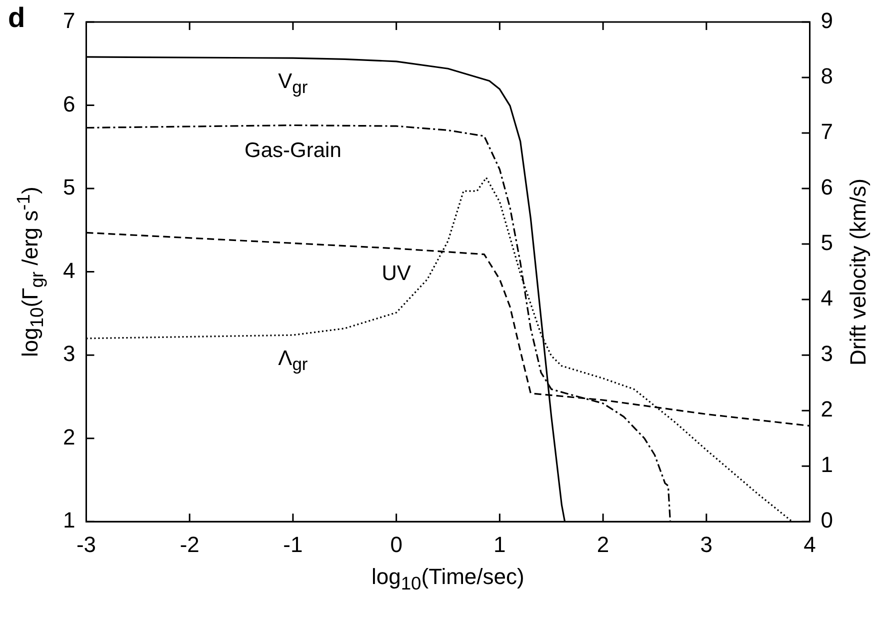  I want to click on series-label: V$_{gr}$, so click(293, 84).